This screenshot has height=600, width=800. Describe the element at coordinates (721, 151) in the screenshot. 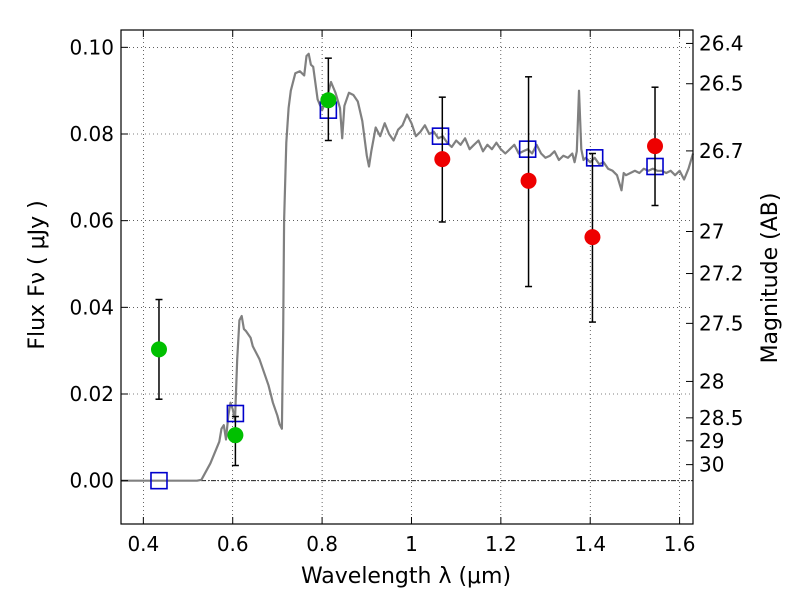

I see `right-tick-label: 26.7` at that location.